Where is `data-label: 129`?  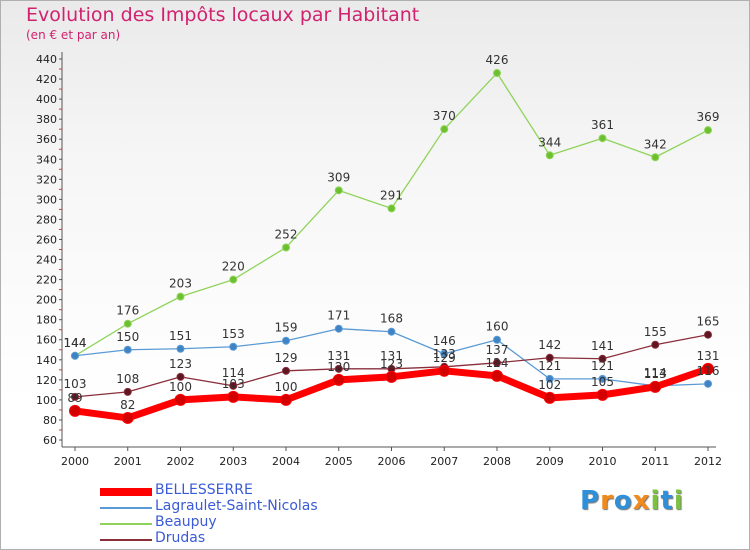
data-label: 129 is located at coordinates (444, 358).